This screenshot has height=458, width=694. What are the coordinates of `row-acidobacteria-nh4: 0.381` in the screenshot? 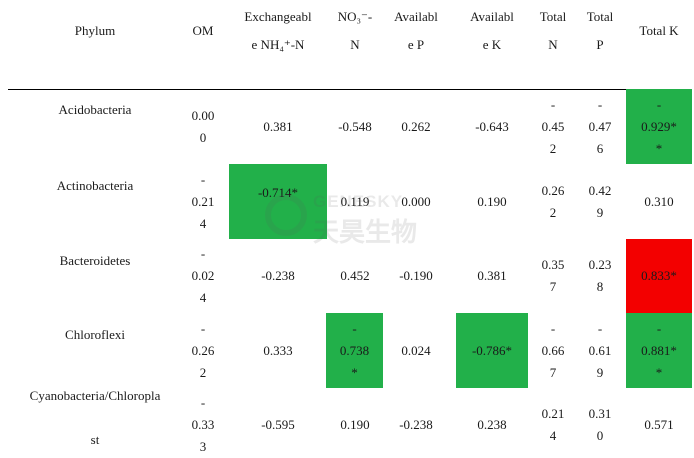 It's located at (278, 126).